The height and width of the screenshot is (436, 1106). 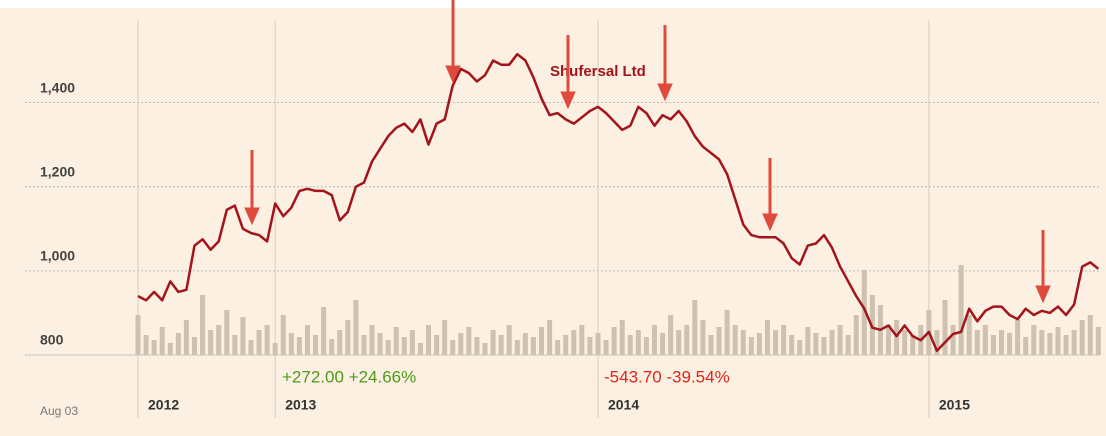 What do you see at coordinates (300, 405) in the screenshot?
I see `x-tick-label: 2013` at bounding box center [300, 405].